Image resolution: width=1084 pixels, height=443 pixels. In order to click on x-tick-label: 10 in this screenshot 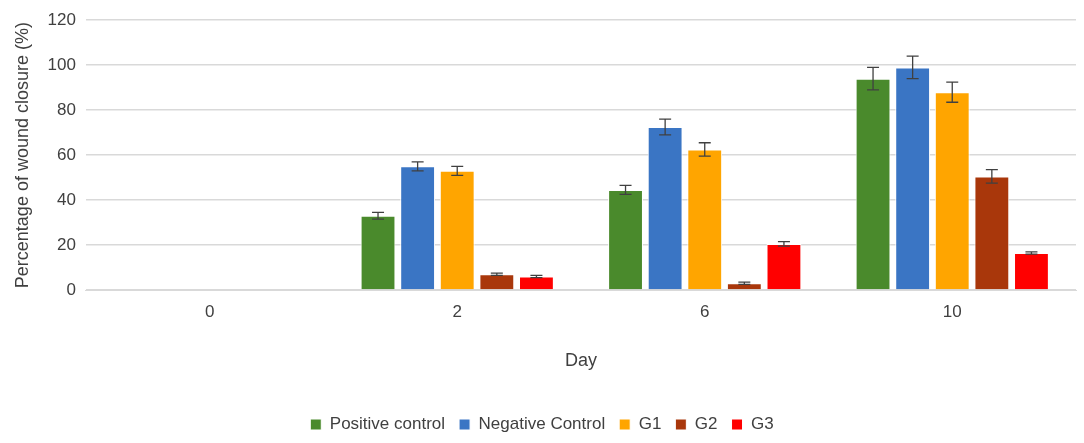, I will do `click(952, 311)`.